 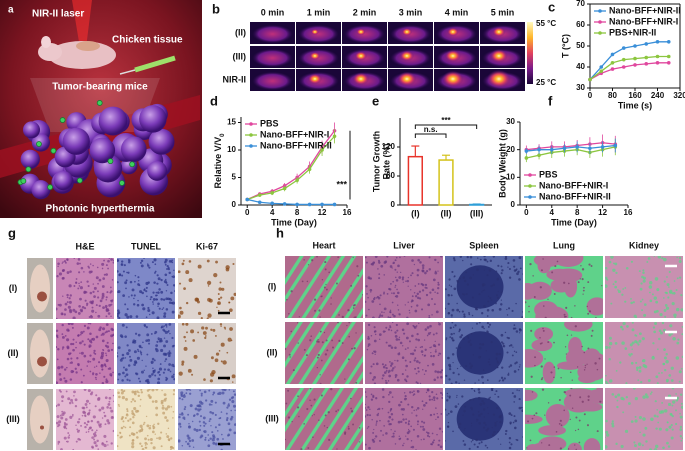 I want to click on photo-tumor, so click(x=42, y=296).